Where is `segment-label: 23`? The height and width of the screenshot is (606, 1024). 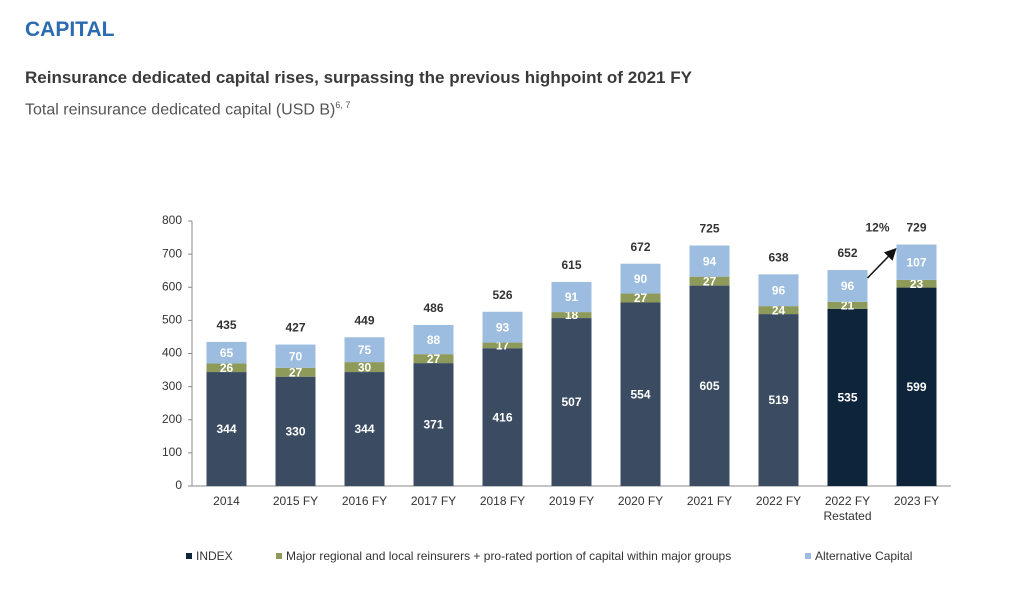
segment-label: 23 is located at coordinates (917, 284).